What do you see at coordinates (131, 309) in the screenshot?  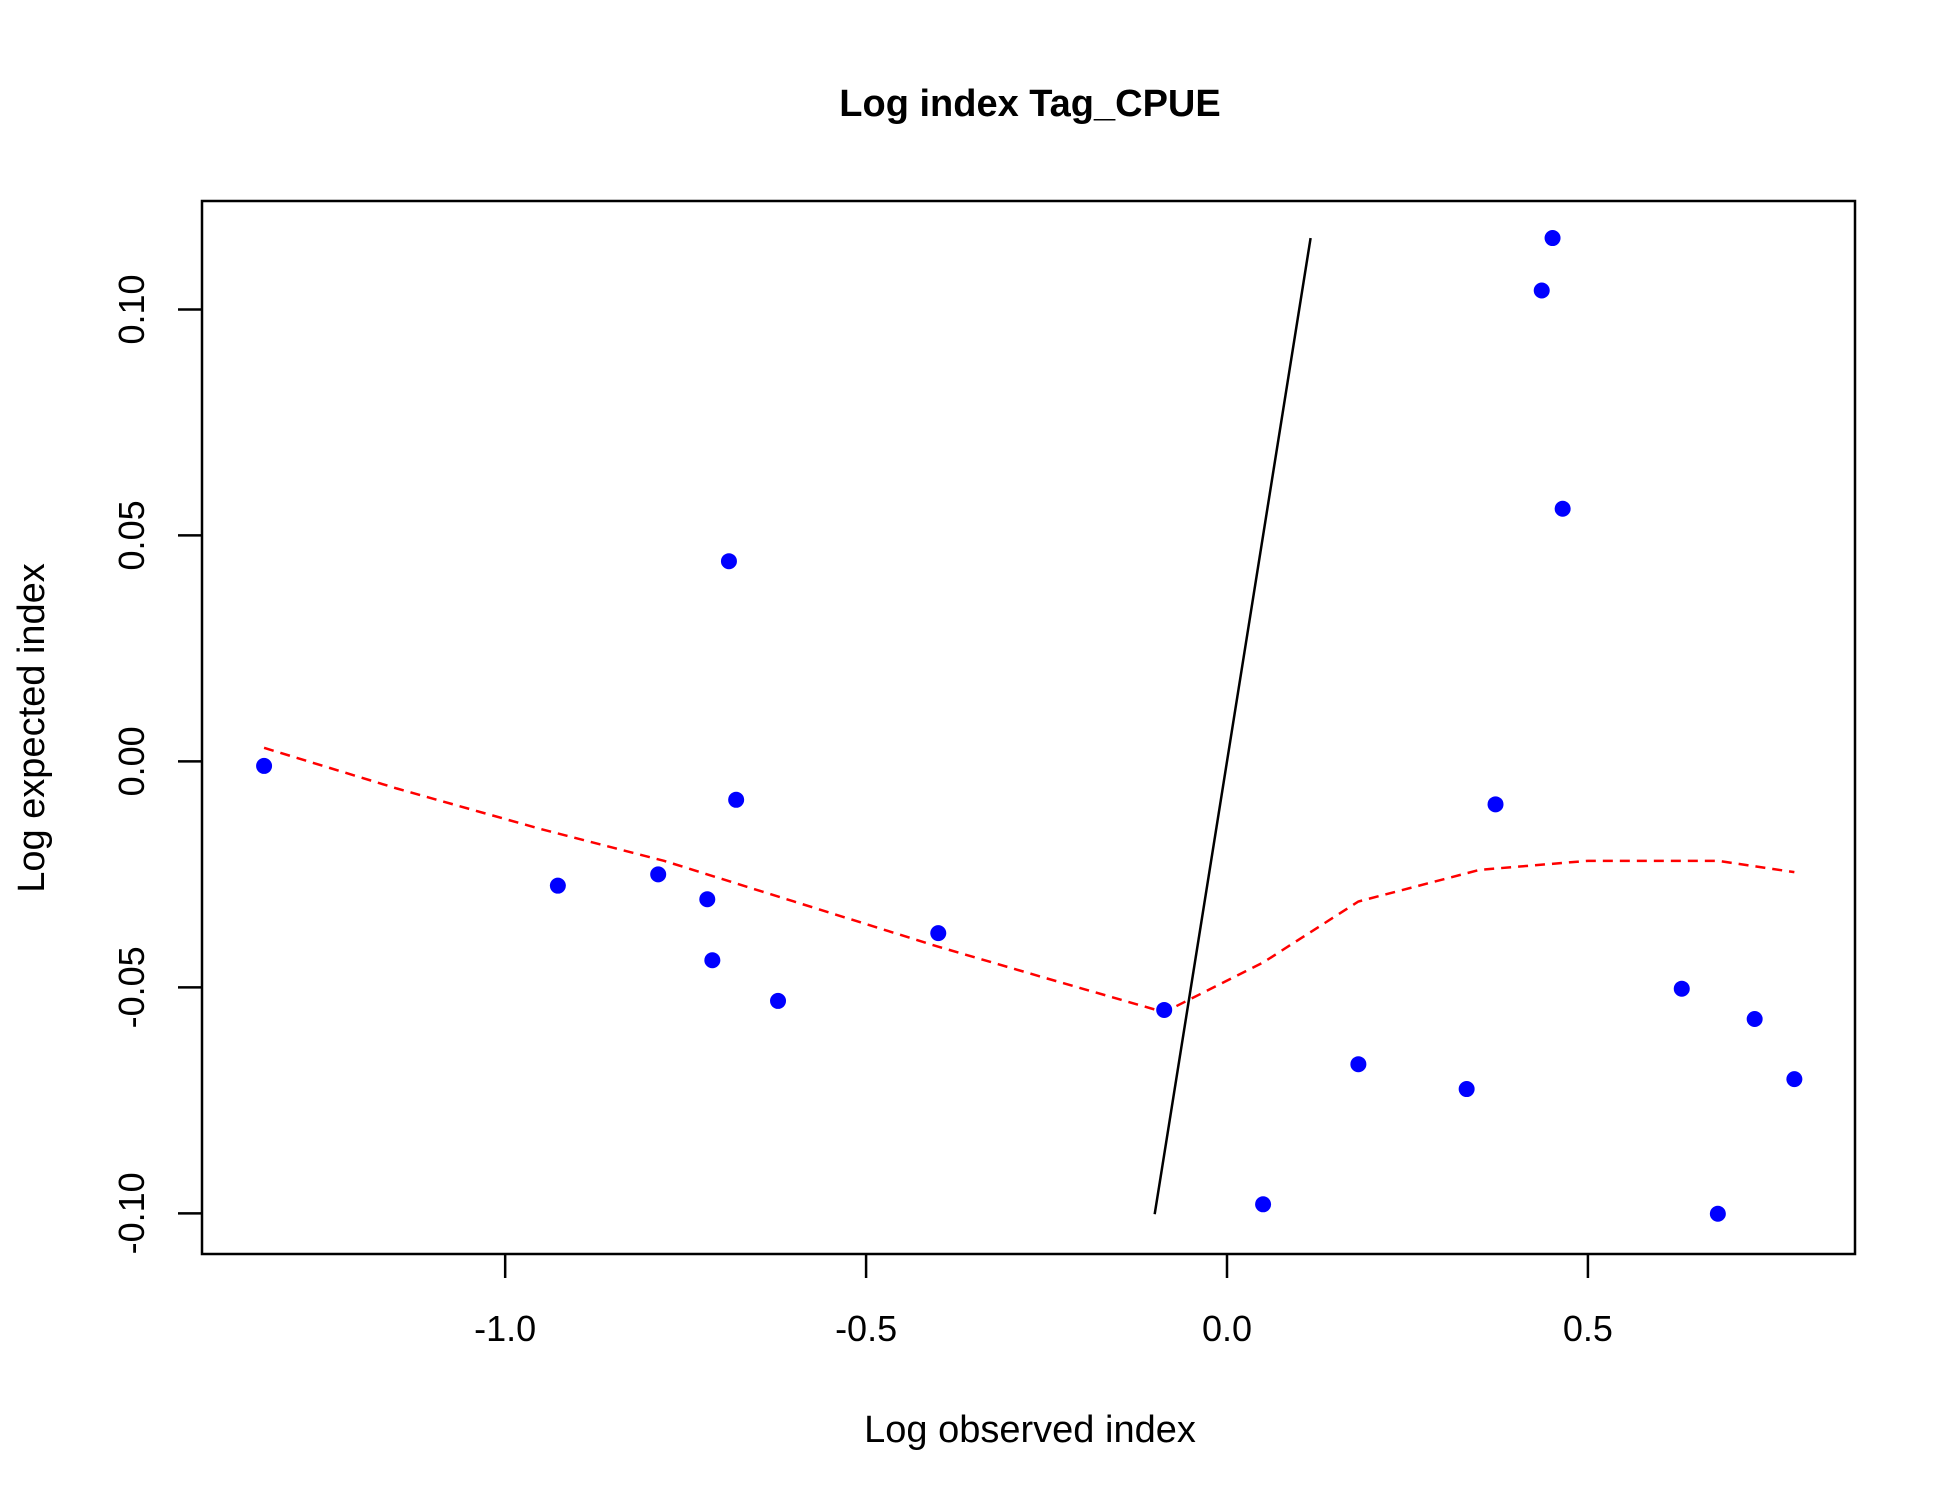 I see `y-tick-label: 0.10` at bounding box center [131, 309].